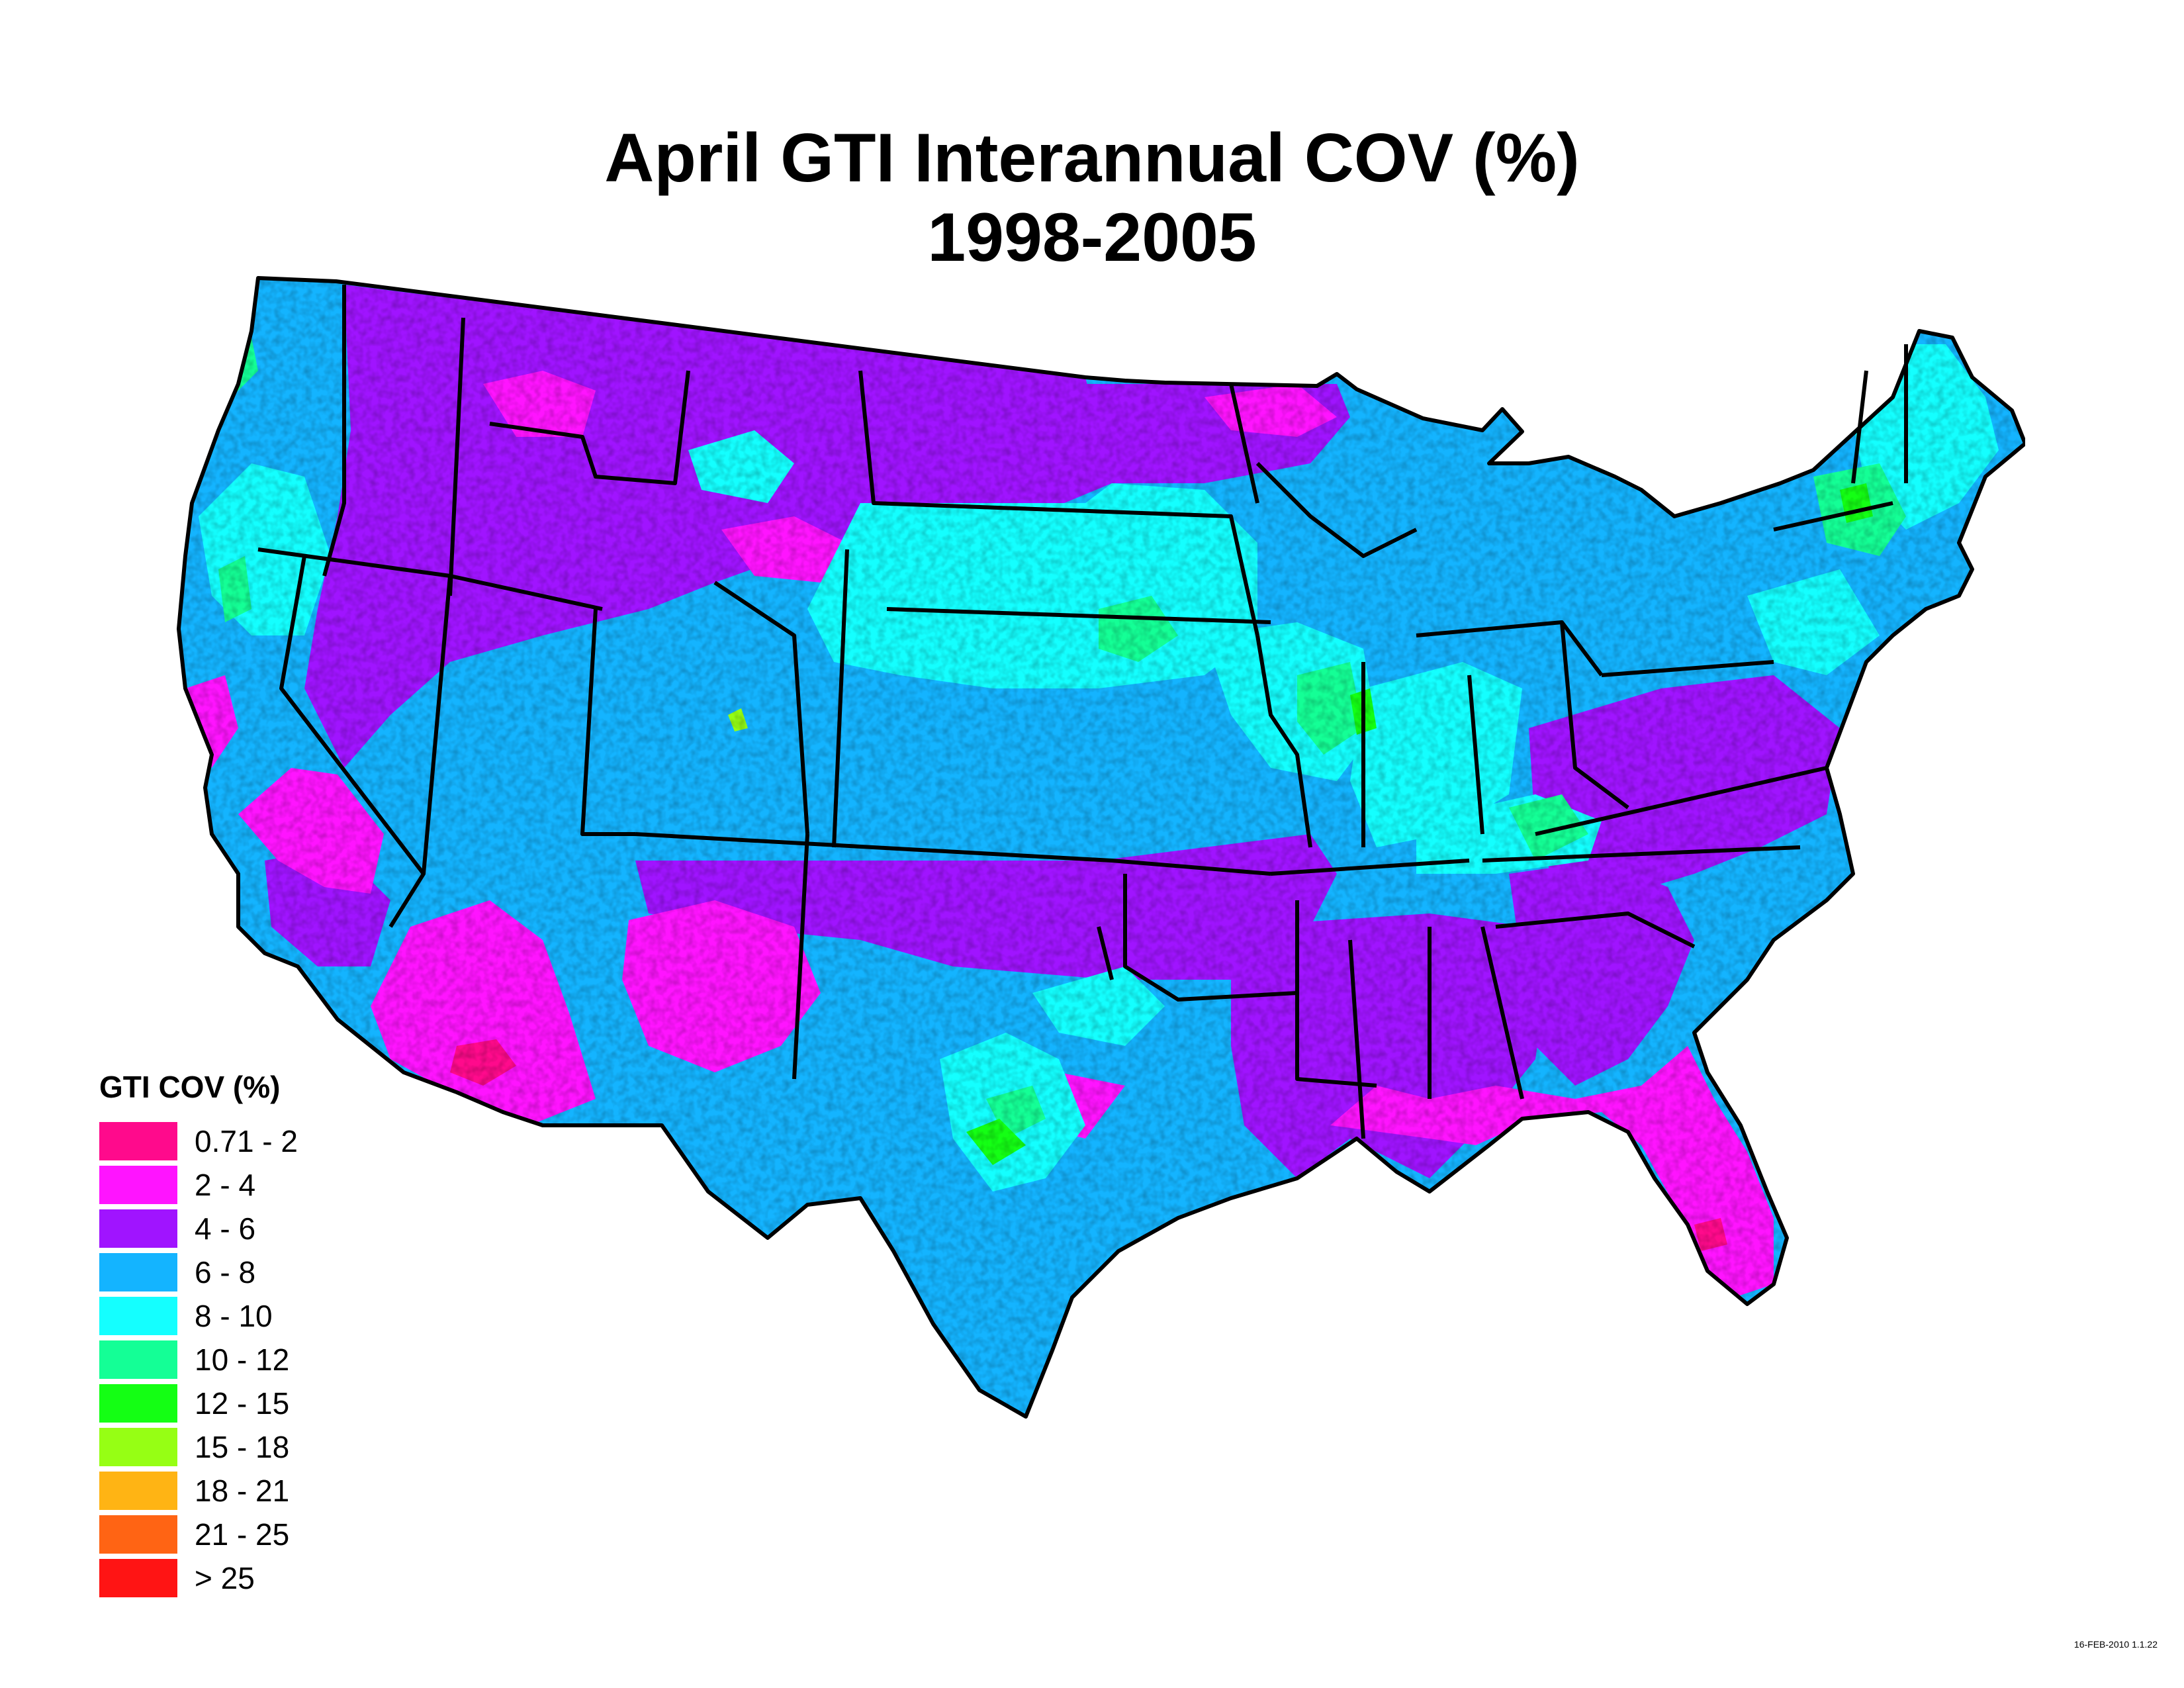  What do you see at coordinates (271, 1272) in the screenshot?
I see `legend-item: 6 - 8` at bounding box center [271, 1272].